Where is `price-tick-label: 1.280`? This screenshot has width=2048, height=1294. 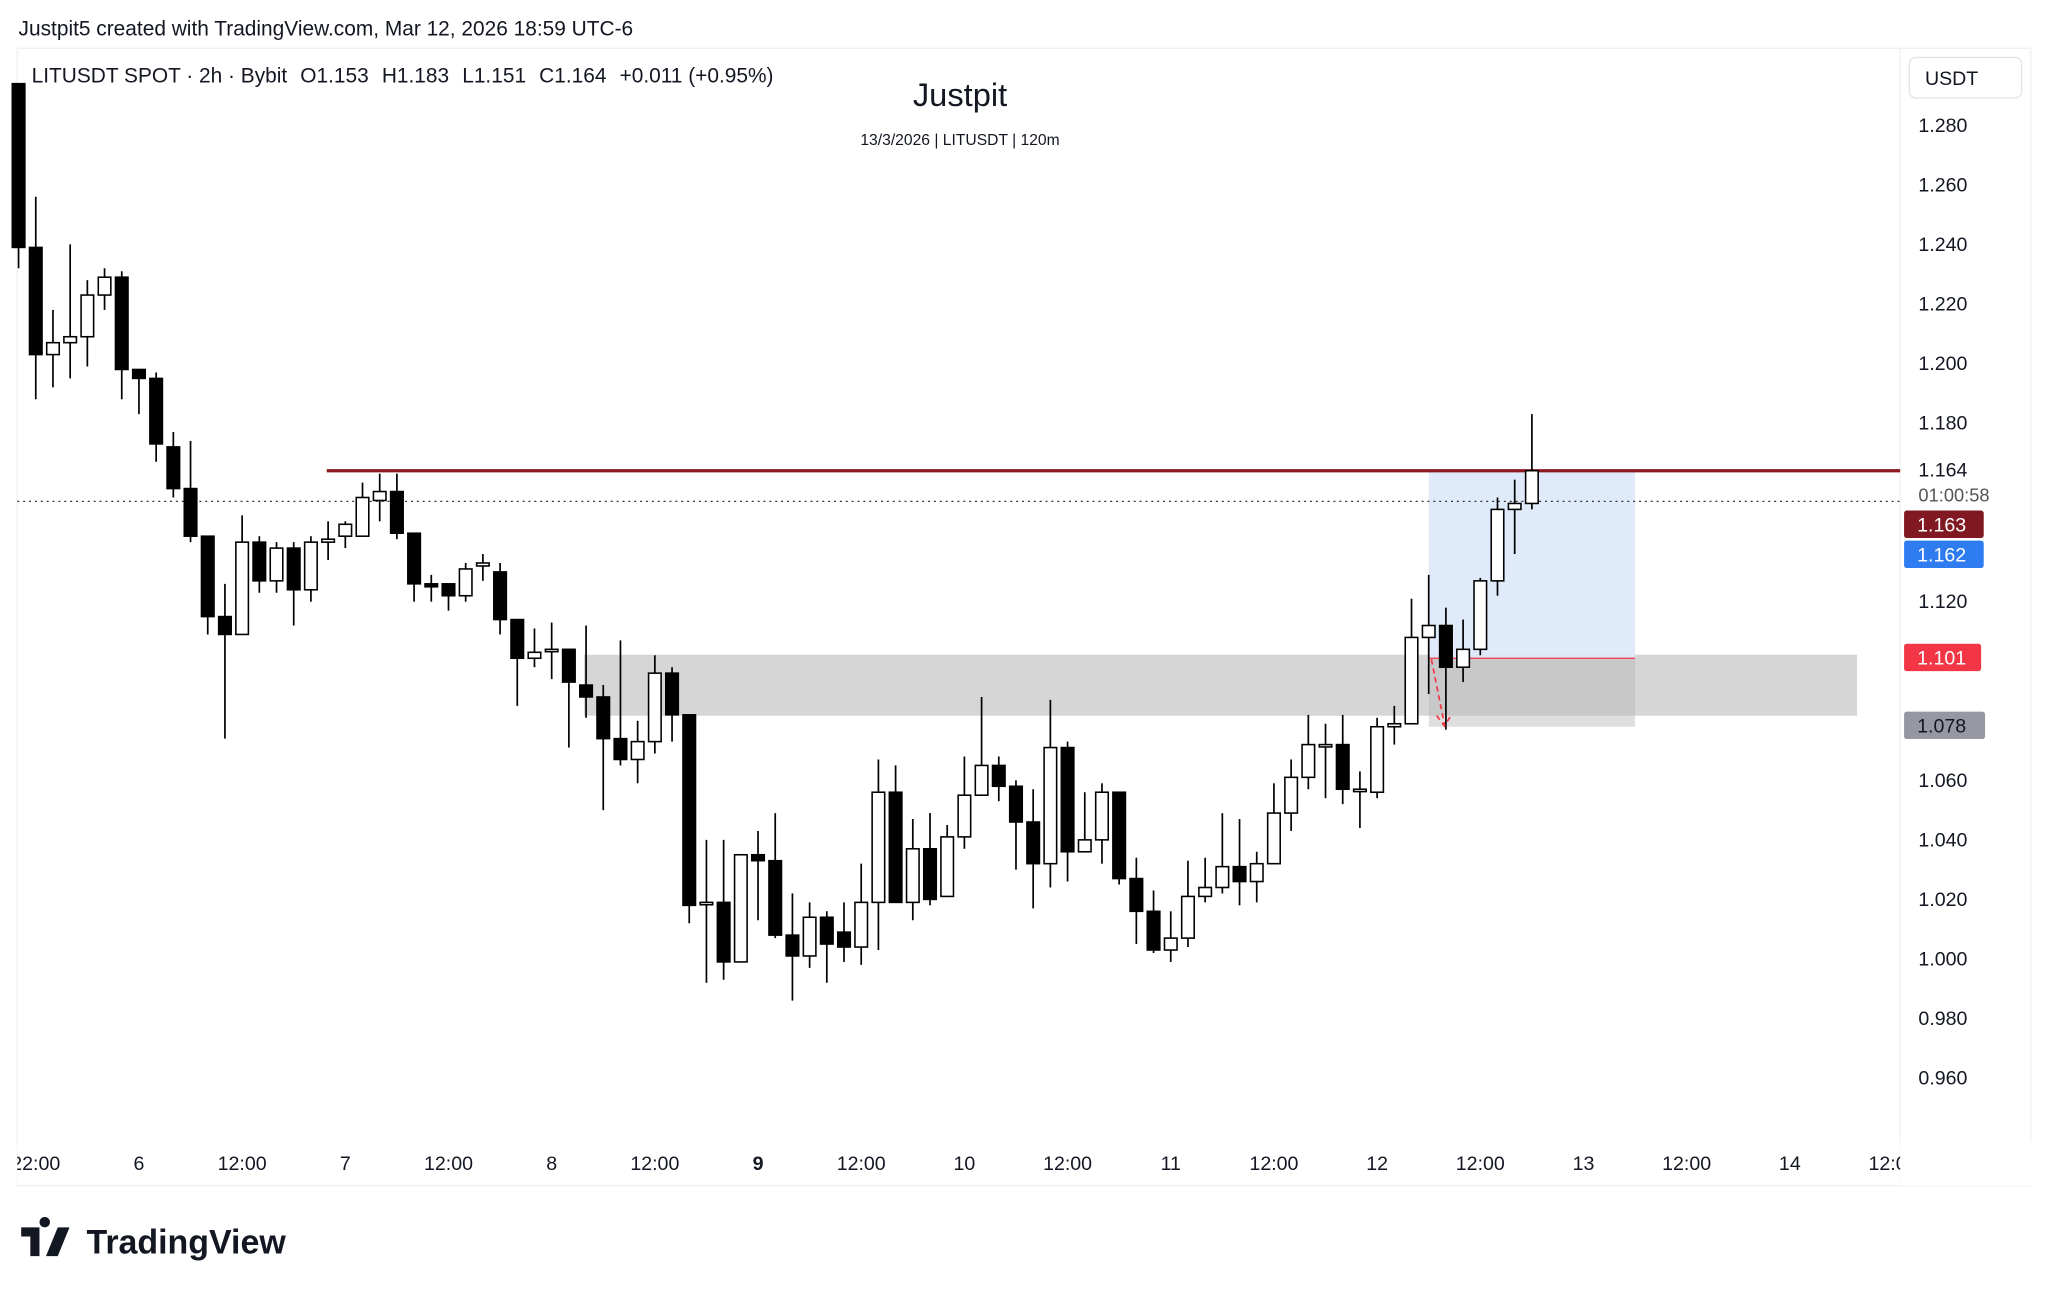
price-tick-label: 1.280 is located at coordinates (1942, 126).